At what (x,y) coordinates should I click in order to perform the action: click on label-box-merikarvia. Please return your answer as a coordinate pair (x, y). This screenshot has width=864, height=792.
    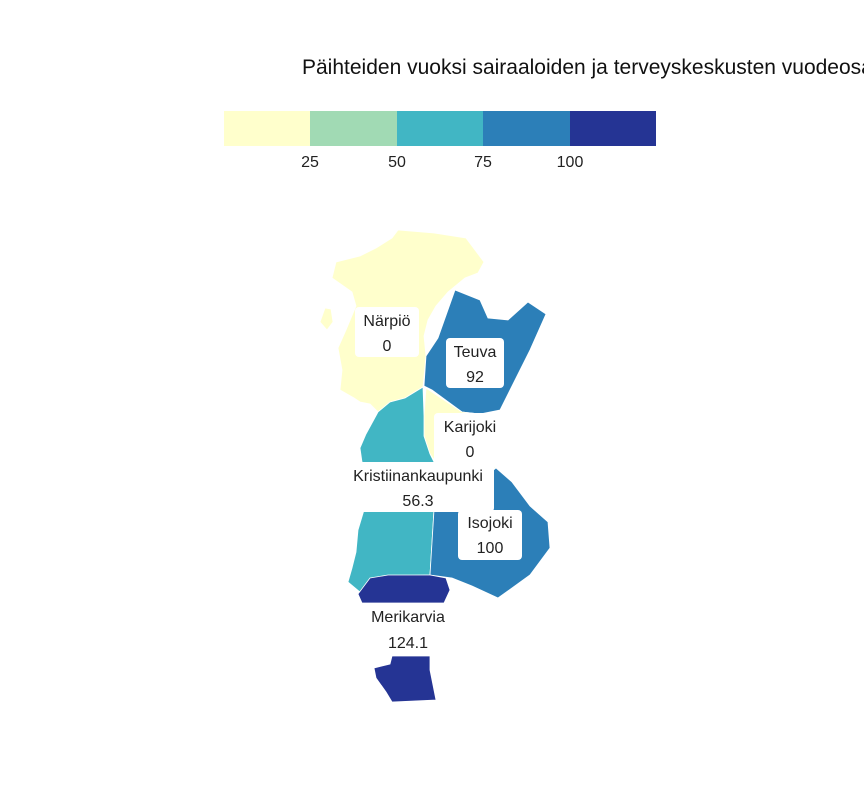
    Looking at the image, I should click on (408, 630).